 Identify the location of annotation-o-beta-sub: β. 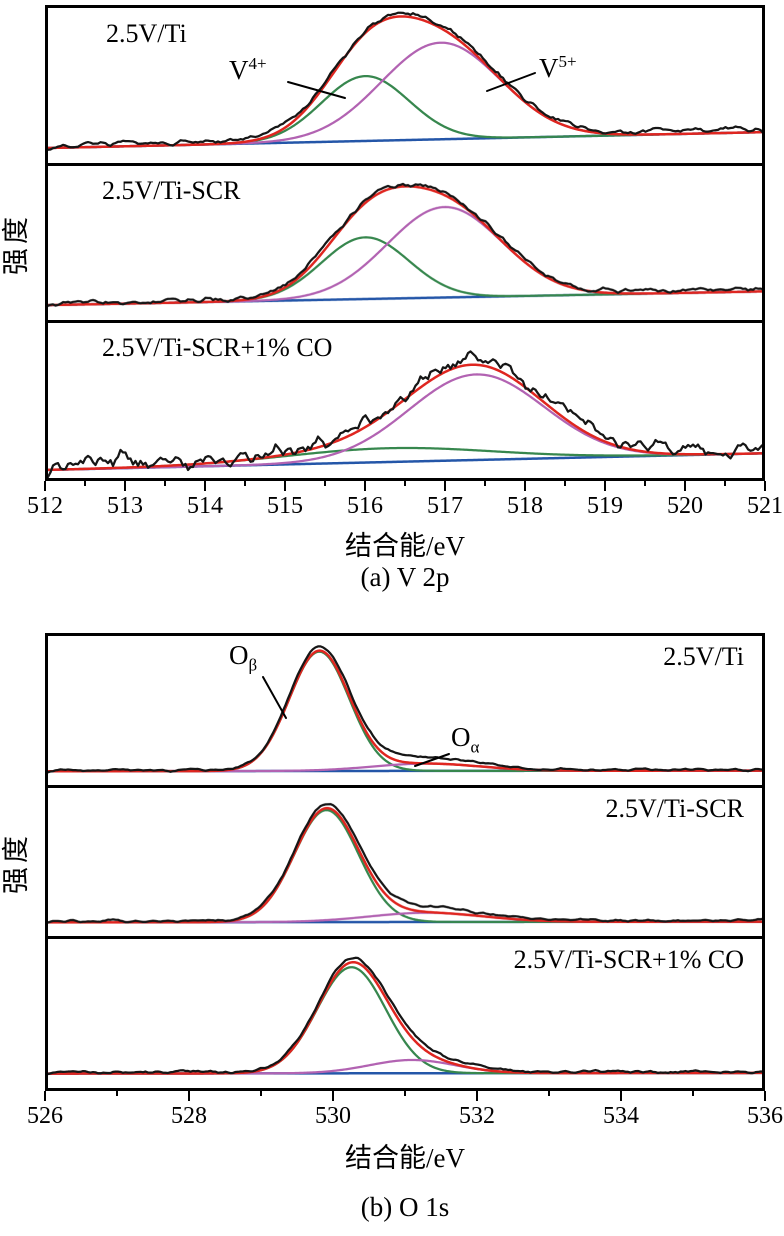
(253, 665).